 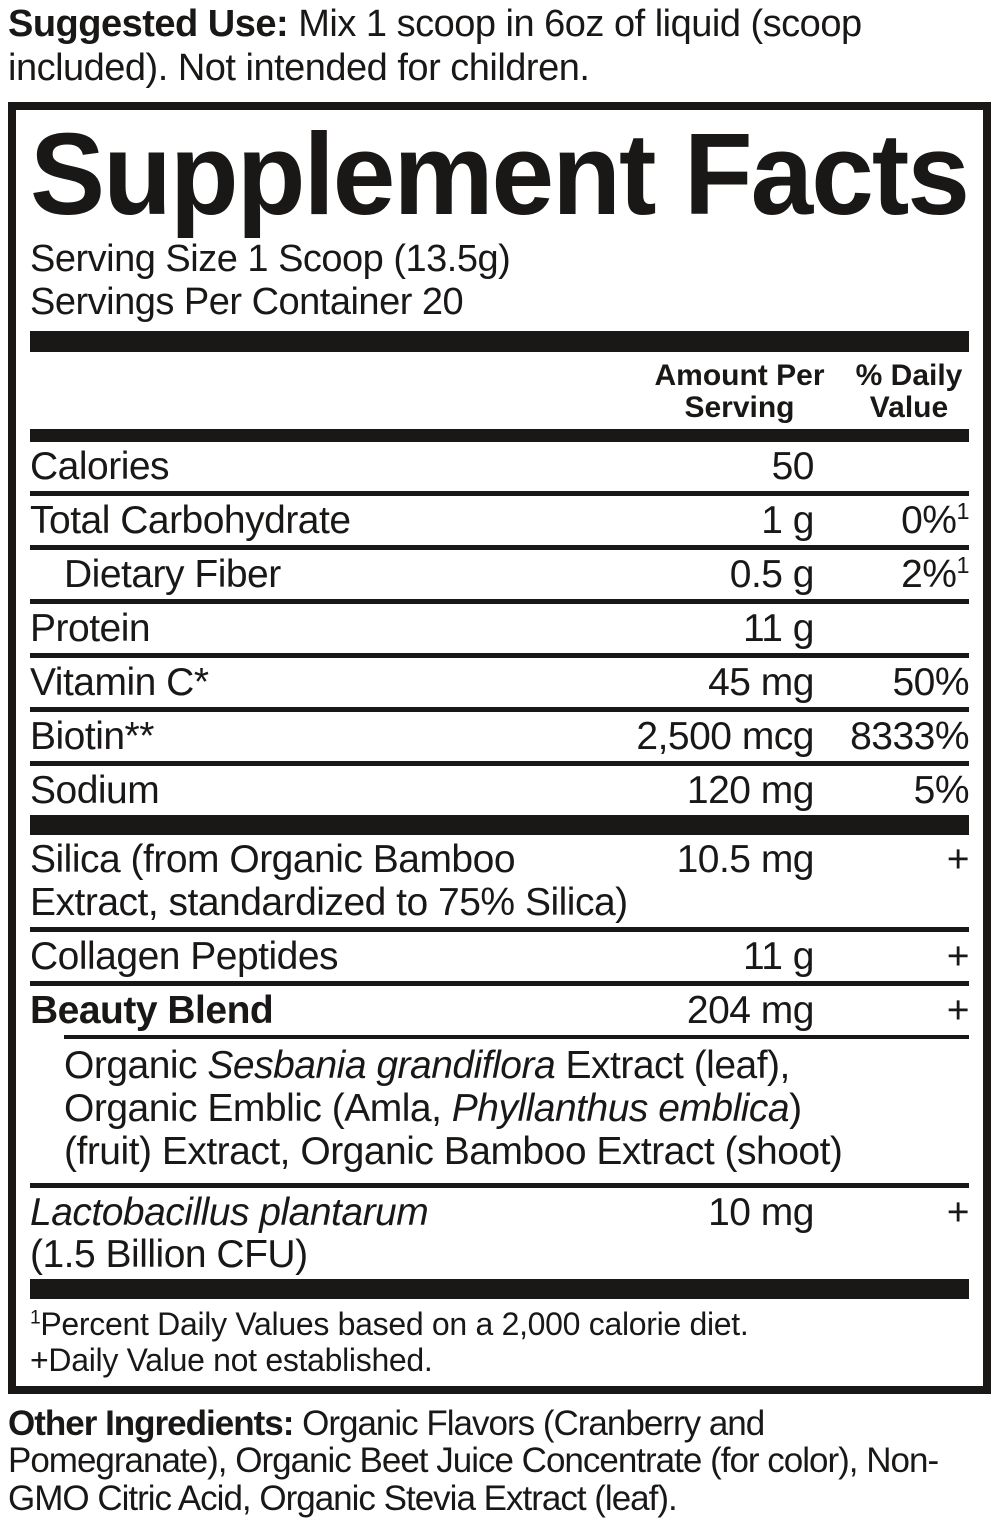 What do you see at coordinates (909, 737) in the screenshot?
I see `nutrient-dv: 8333%` at bounding box center [909, 737].